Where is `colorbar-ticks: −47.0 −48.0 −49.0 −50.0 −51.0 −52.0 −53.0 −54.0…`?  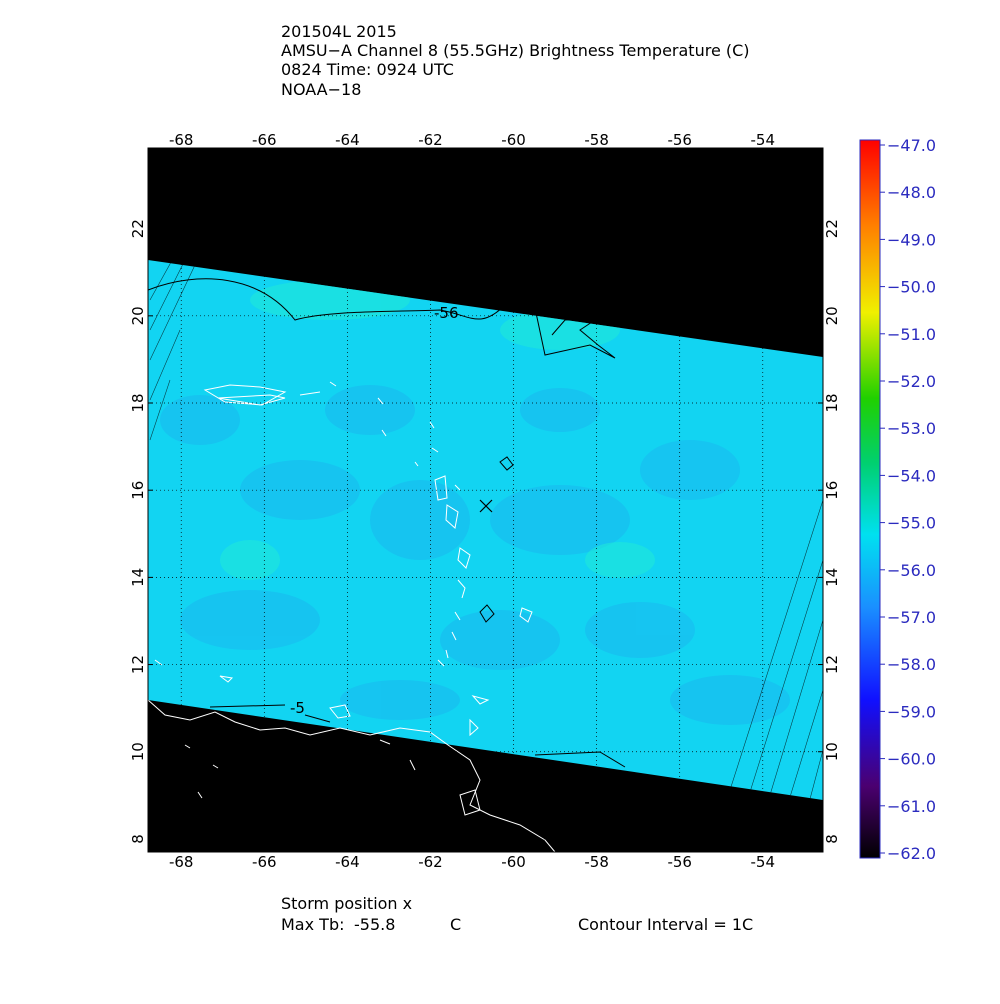
colorbar-ticks: −47.0 −48.0 −49.0 −50.0 −51.0 −52.0 −53.0 −54.0… is located at coordinates (908, 499).